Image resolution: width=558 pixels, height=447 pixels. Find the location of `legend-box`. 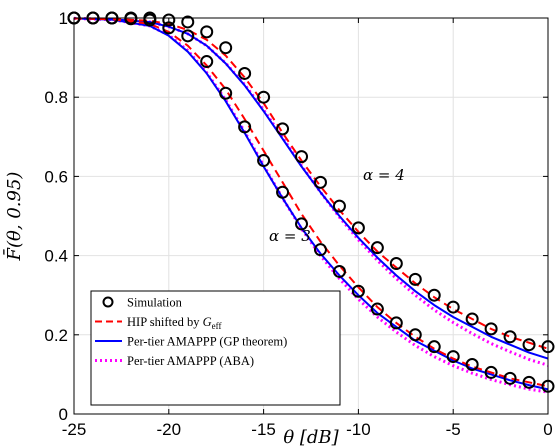

legend-box is located at coordinates (215, 348).